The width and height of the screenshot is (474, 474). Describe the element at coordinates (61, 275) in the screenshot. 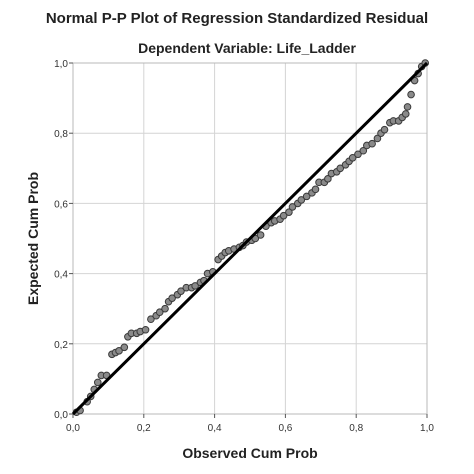

I see `y-tick-label: 0,4` at that location.